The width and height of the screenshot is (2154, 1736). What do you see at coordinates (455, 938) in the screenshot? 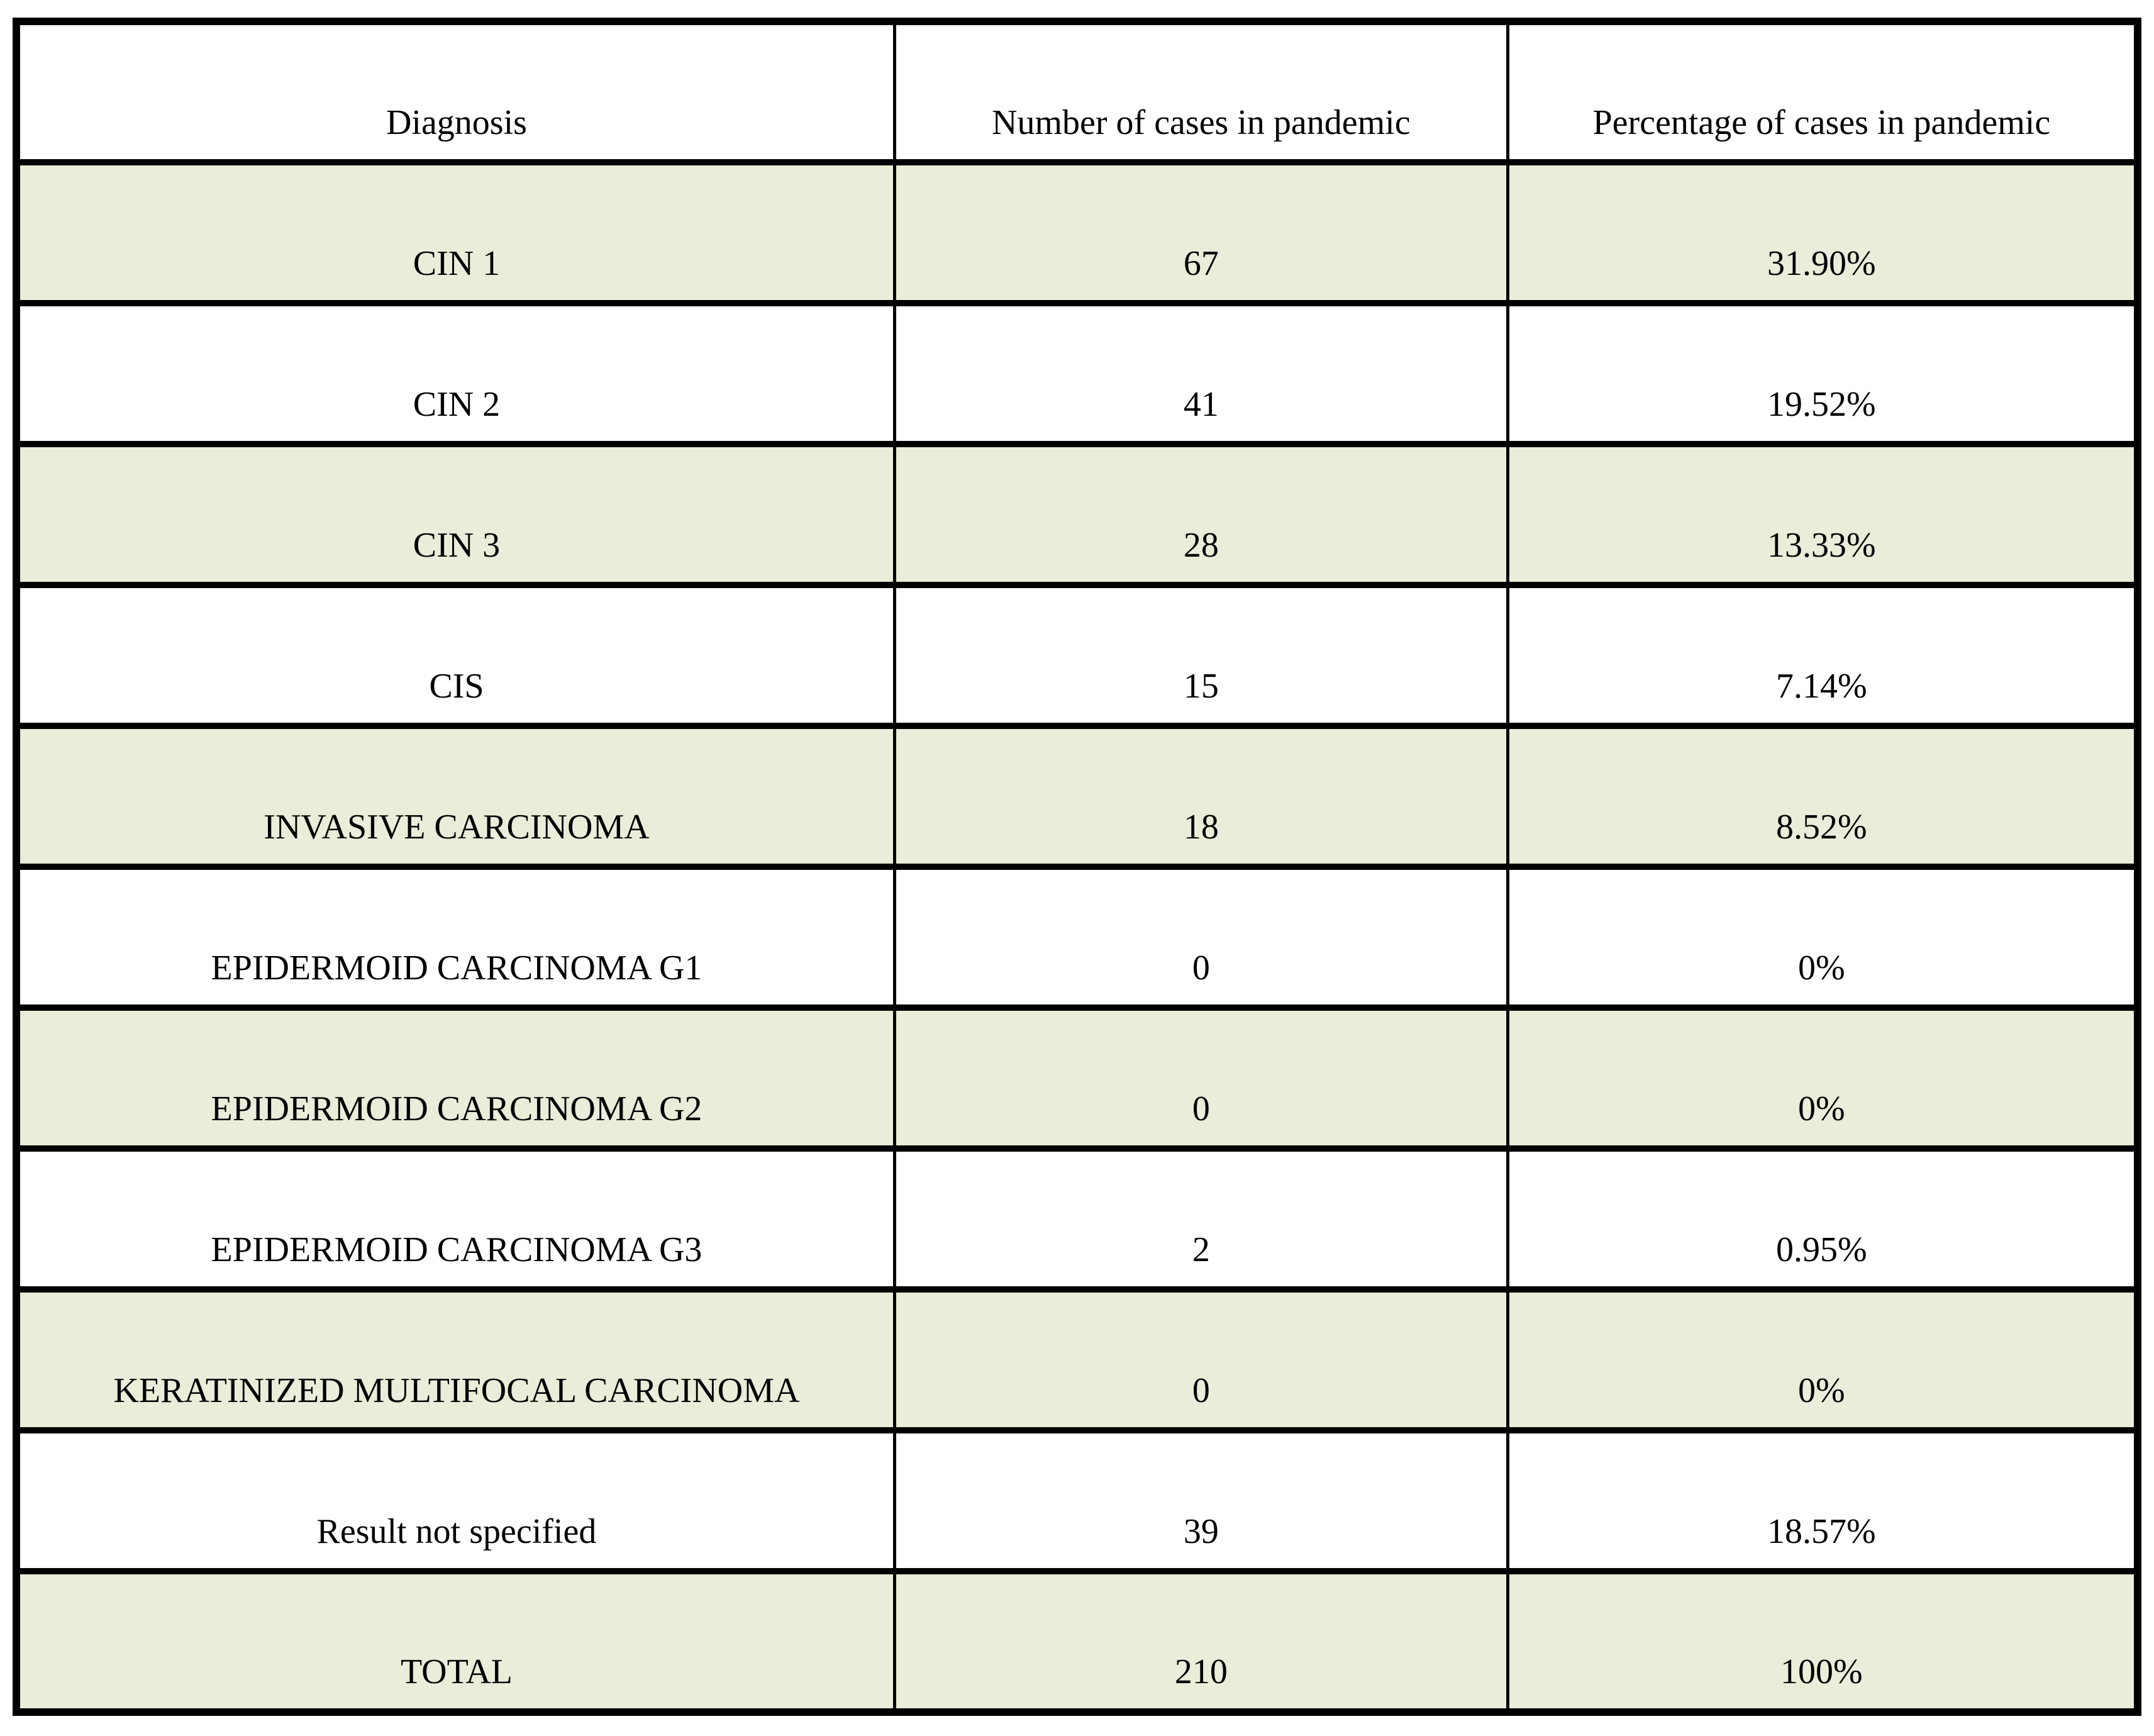
I see `diagnosis-cell: EPIDERMOID CARCINOMA G1` at bounding box center [455, 938].